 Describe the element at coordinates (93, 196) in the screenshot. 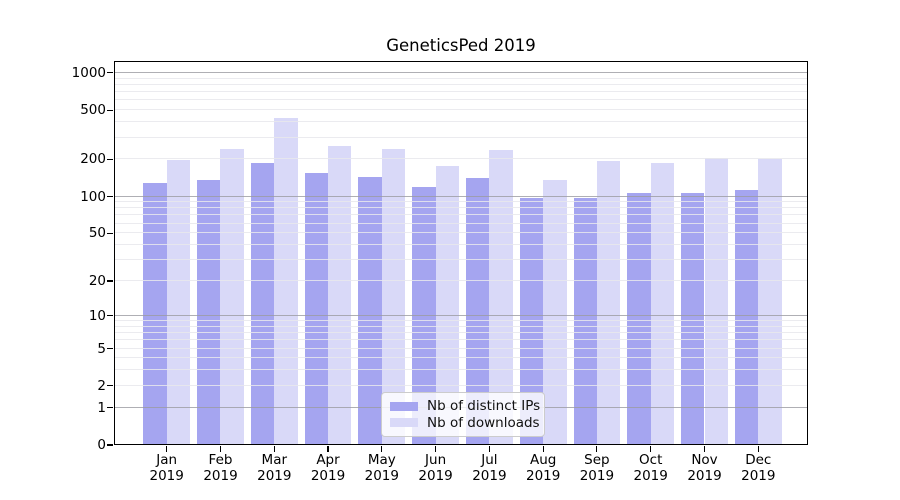

I see `y-tick-label-100: 100` at that location.